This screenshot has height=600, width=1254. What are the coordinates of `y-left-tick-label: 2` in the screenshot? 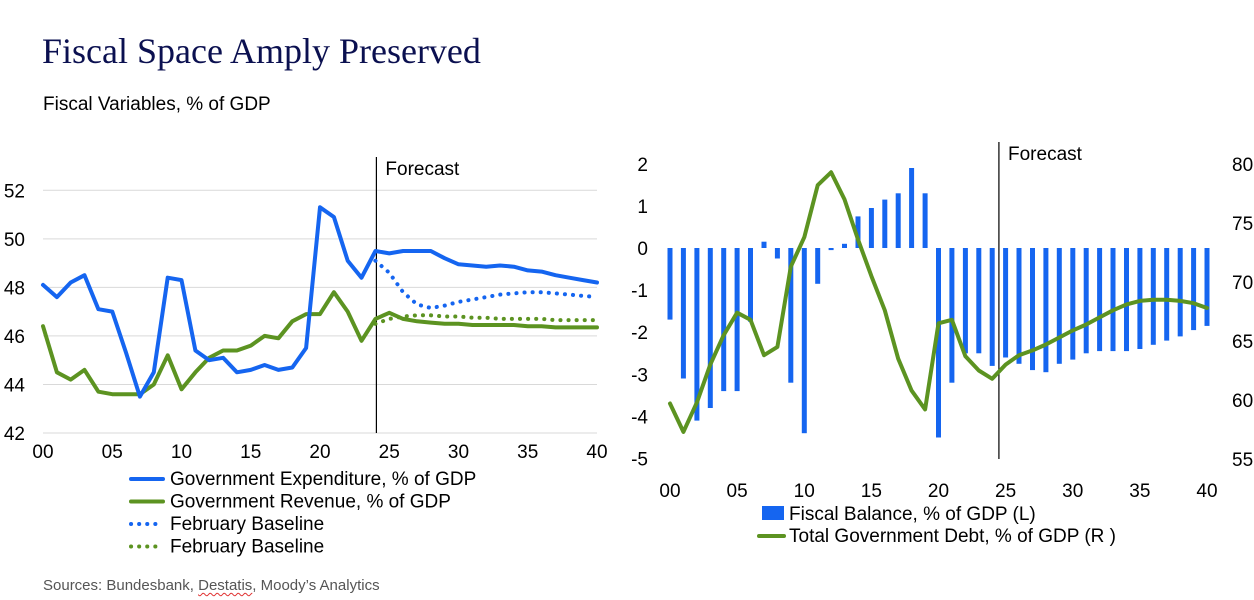 It's located at (642, 165).